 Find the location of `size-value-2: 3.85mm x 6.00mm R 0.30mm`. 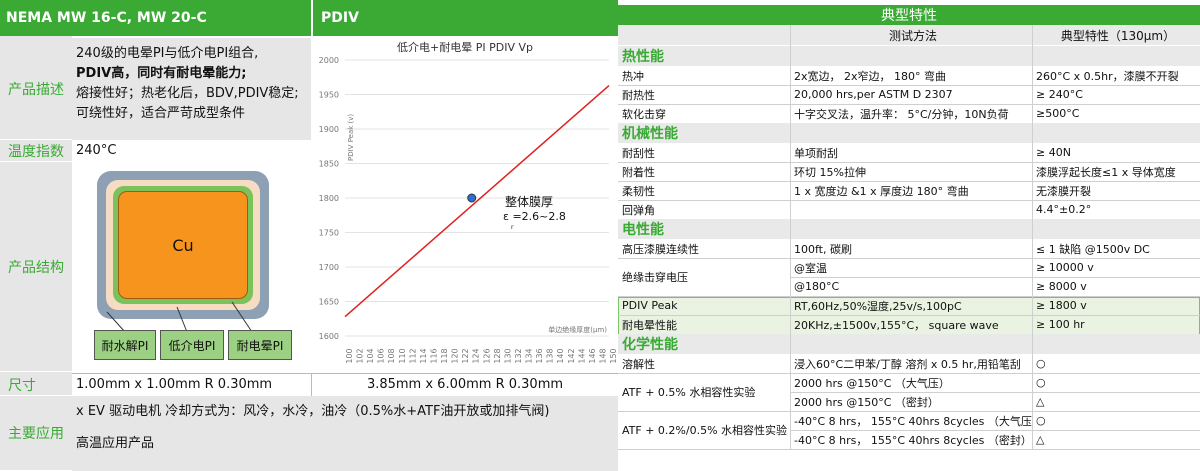

size-value-2: 3.85mm x 6.00mm R 0.30mm is located at coordinates (465, 384).